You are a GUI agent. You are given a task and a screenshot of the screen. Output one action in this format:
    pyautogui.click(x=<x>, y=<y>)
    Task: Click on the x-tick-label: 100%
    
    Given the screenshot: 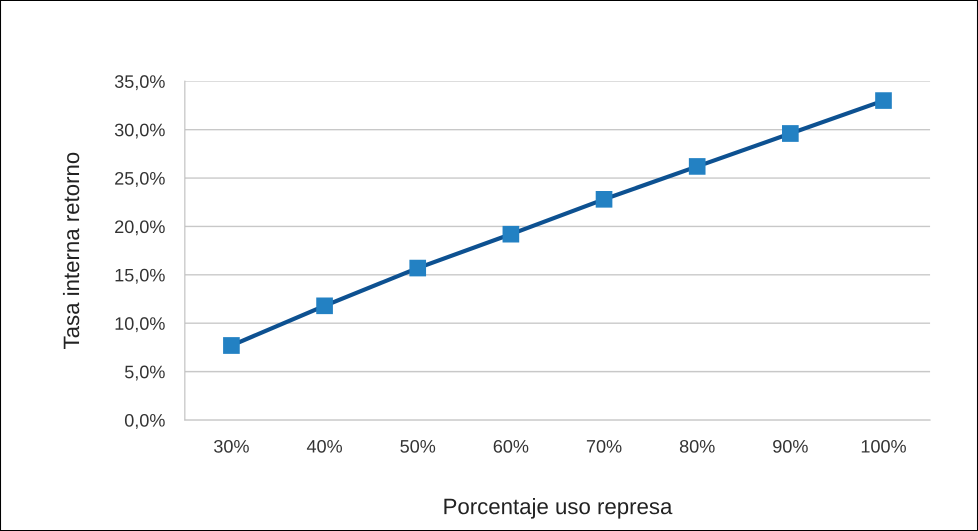 What is the action you would take?
    pyautogui.click(x=884, y=446)
    